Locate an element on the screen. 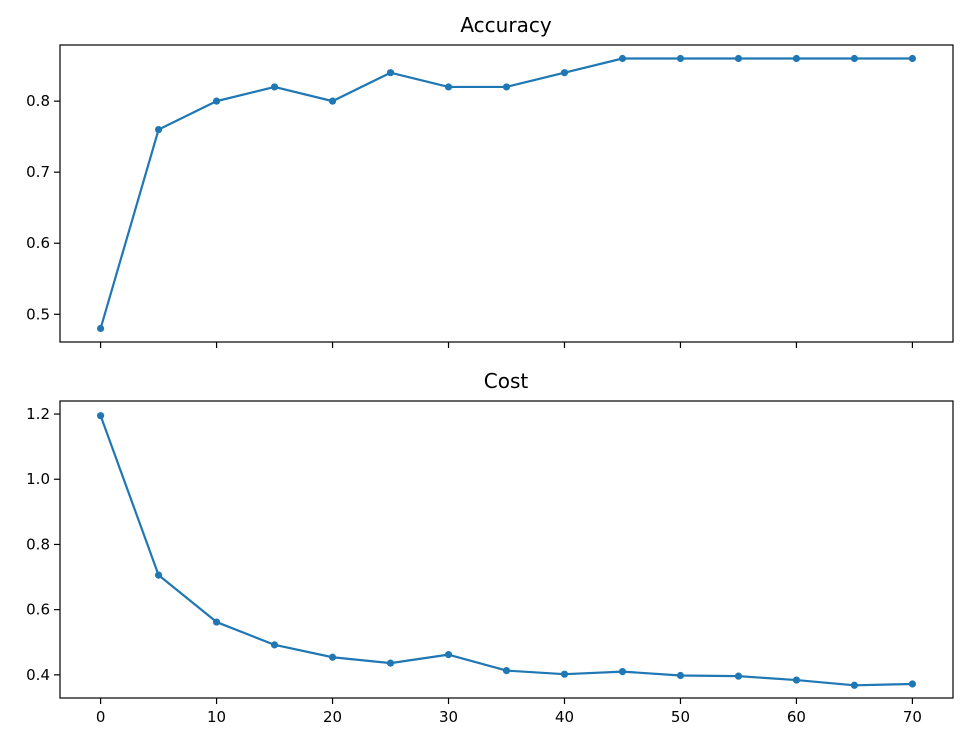  cost-y-tick-label: 1.0 is located at coordinates (38, 479).